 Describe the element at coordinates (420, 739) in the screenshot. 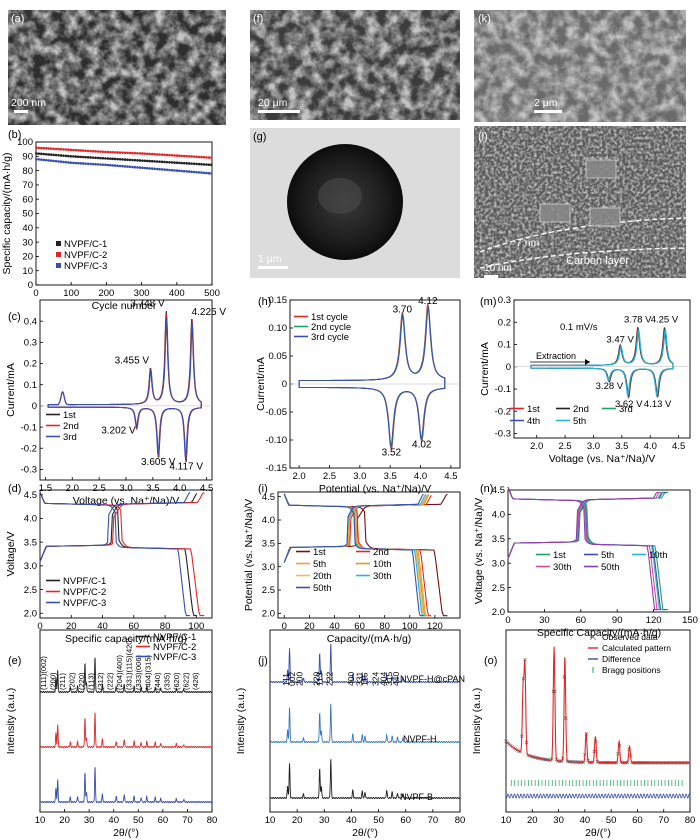

I see `j-series-label: NVPF-H` at that location.